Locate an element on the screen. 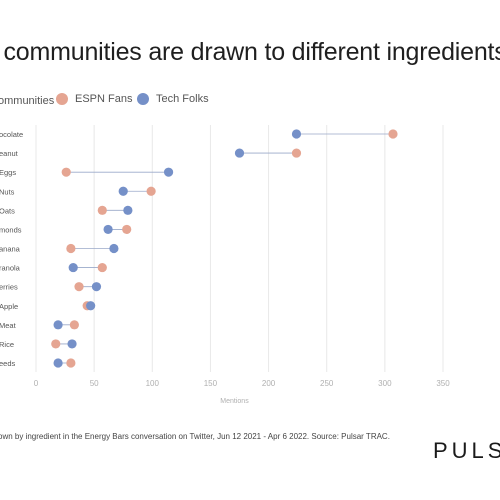  legend-title: ommunities is located at coordinates (27, 101).